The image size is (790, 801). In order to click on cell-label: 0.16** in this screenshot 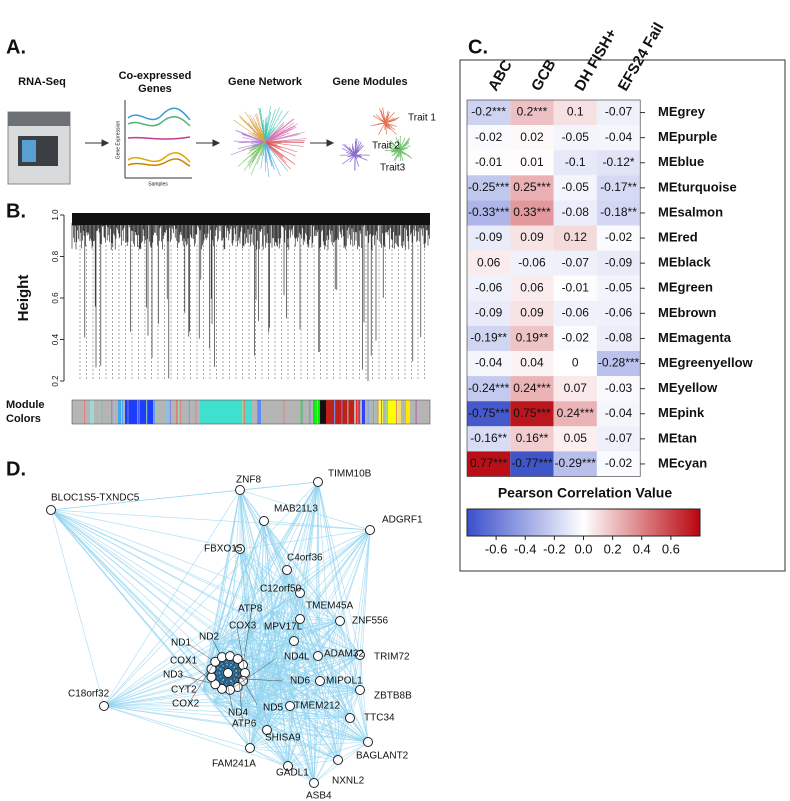, I will do `click(532, 438)`.